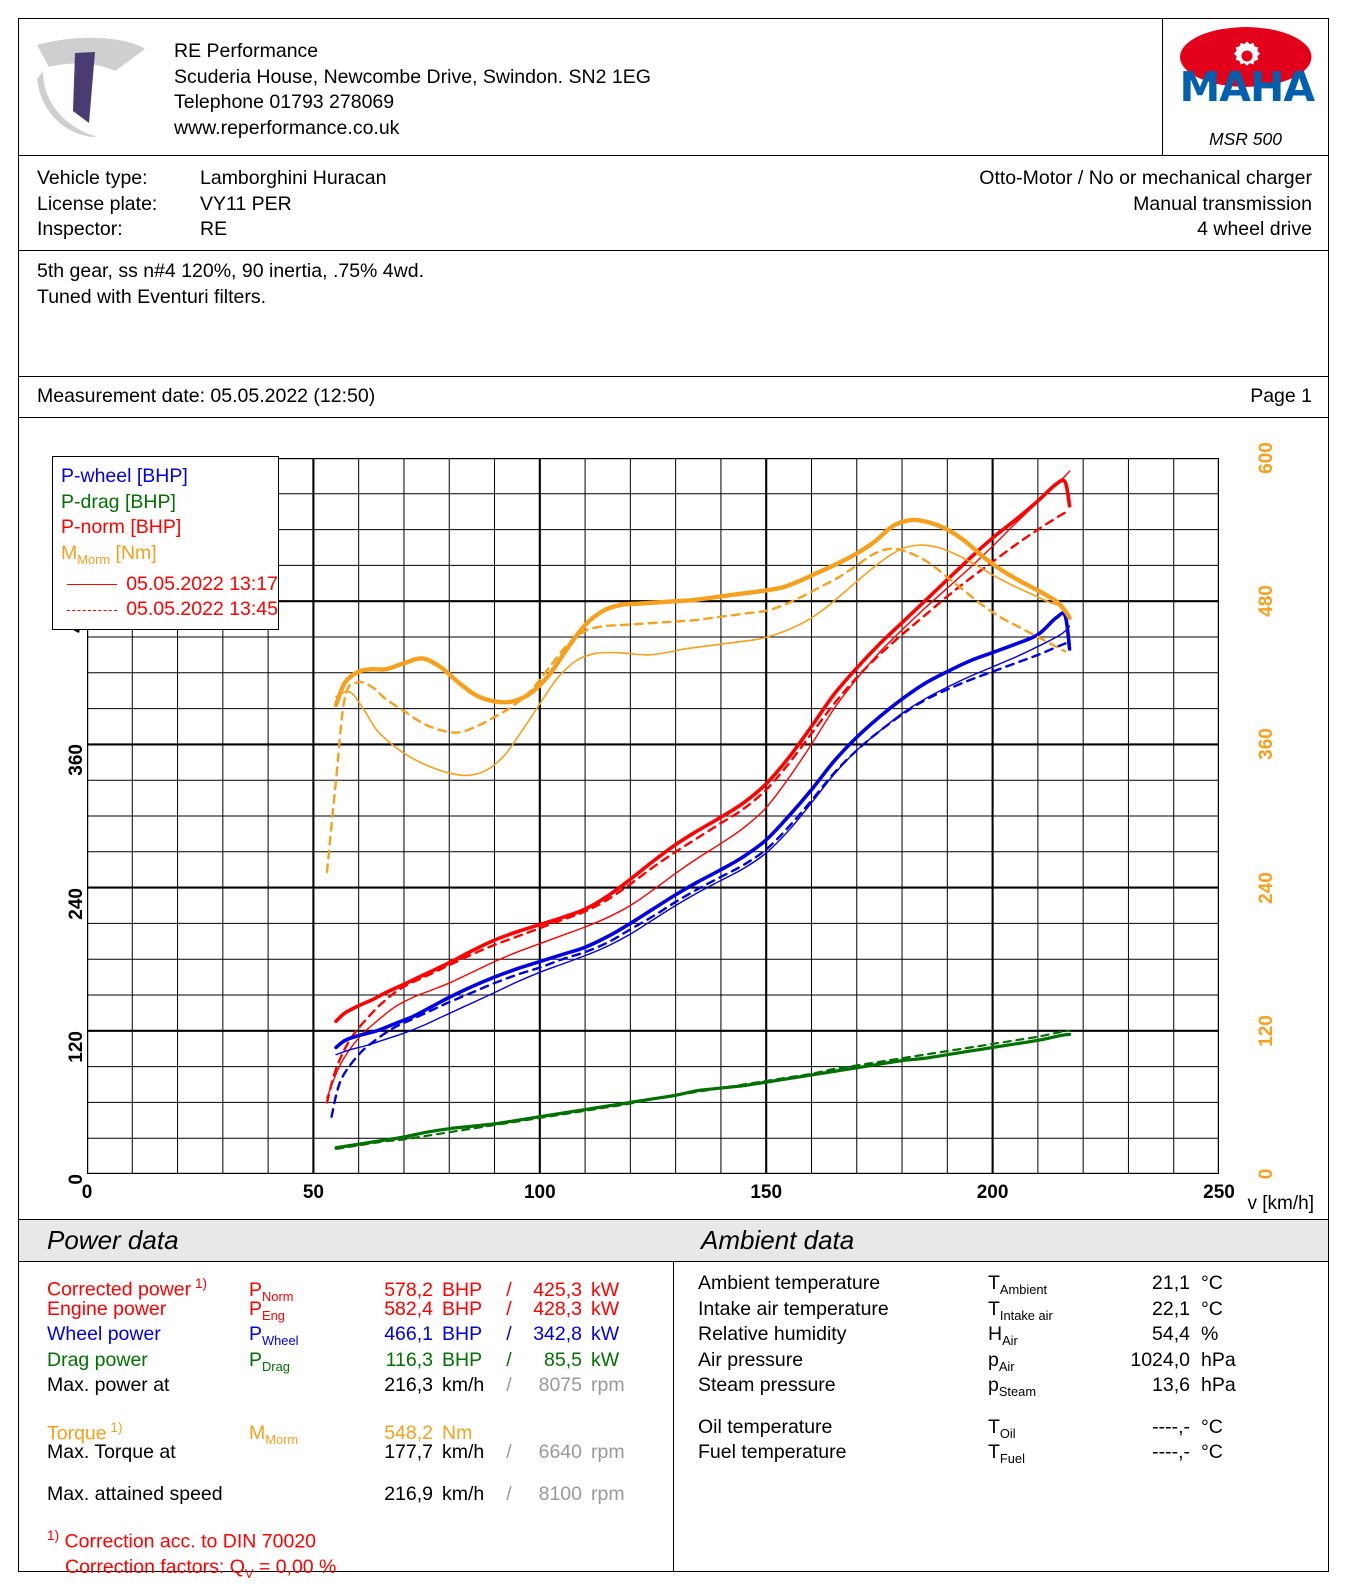 This screenshot has width=1347, height=1590. I want to click on row-label: Max. power at, so click(108, 1385).